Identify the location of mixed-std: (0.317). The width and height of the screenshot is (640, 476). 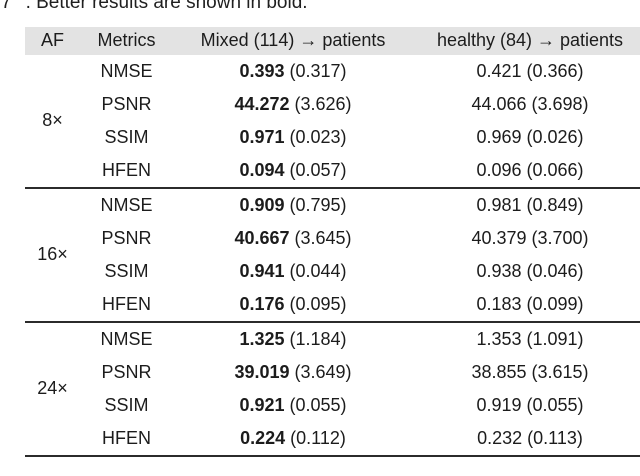
(318, 70).